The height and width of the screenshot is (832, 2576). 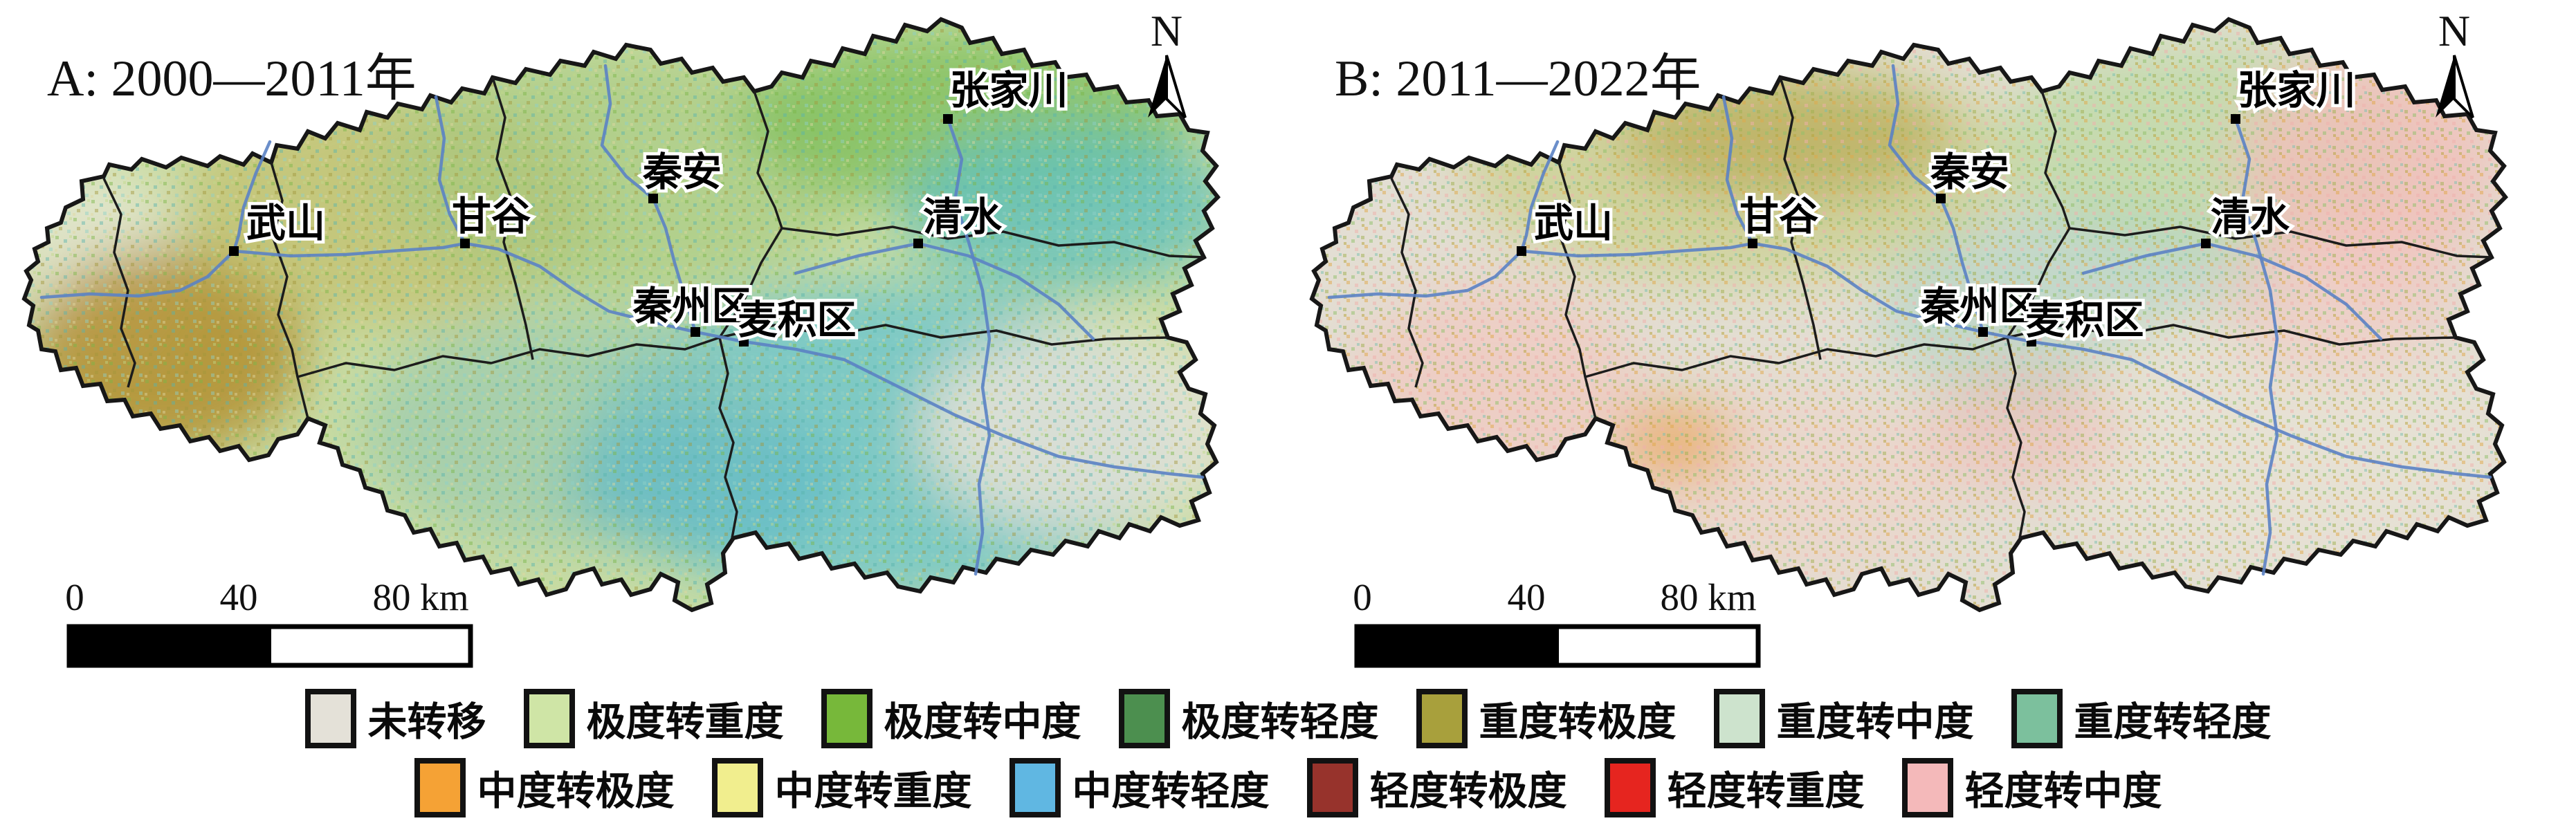 I want to click on legend-label: 中度转轻度, so click(x=1171, y=791).